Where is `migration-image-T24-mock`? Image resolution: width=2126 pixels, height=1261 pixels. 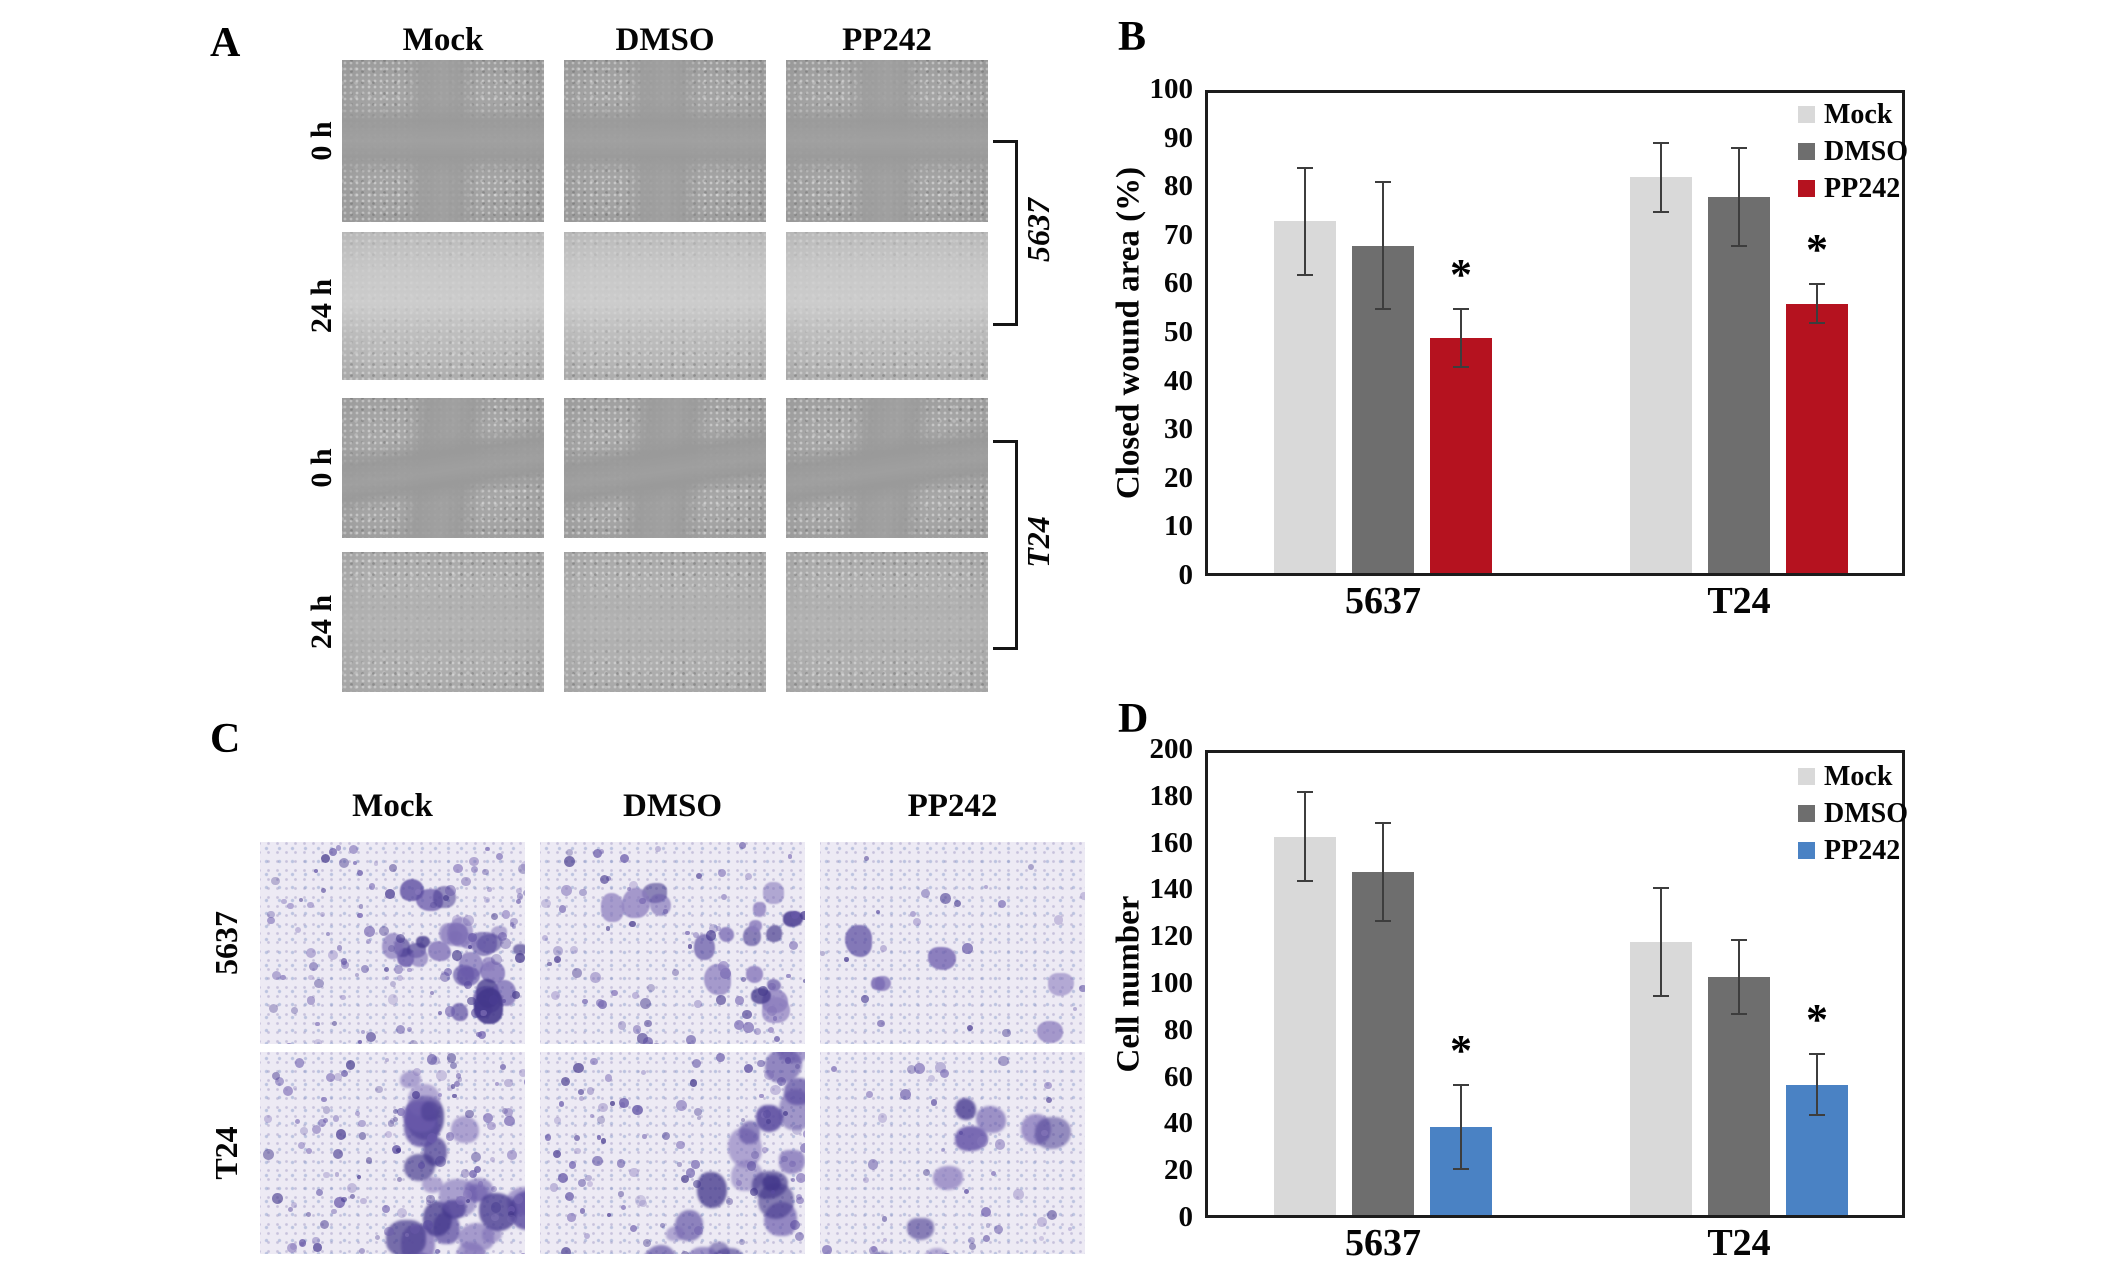 migration-image-T24-mock is located at coordinates (392, 1153).